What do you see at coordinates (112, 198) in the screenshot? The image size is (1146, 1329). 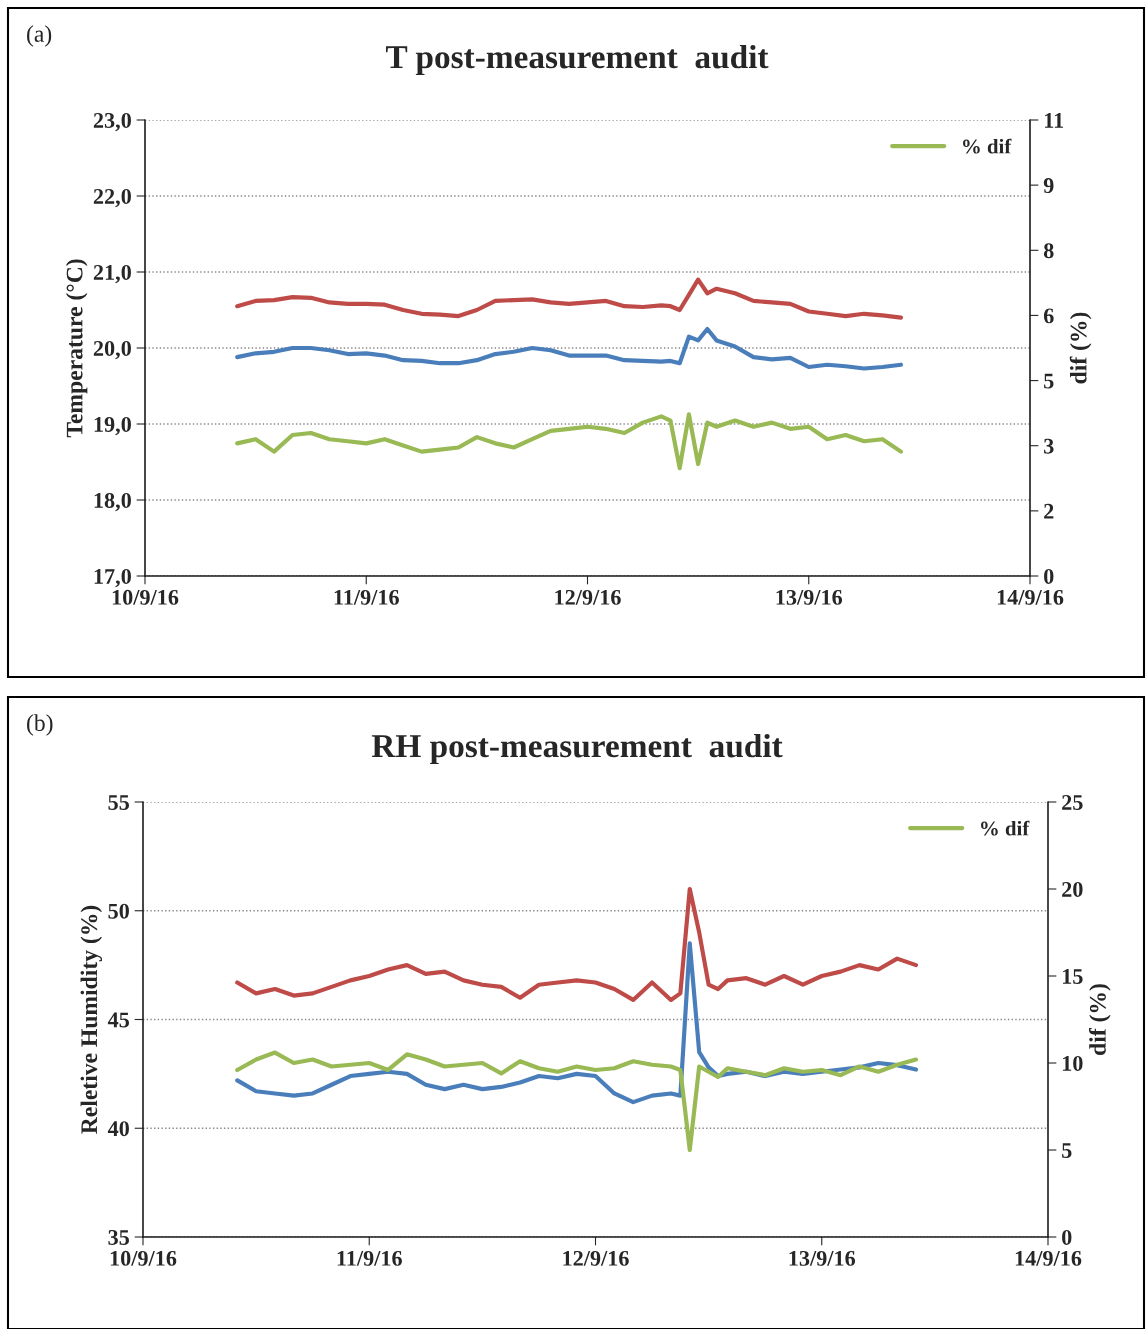 I see `y-tick-label: 22,0` at bounding box center [112, 198].